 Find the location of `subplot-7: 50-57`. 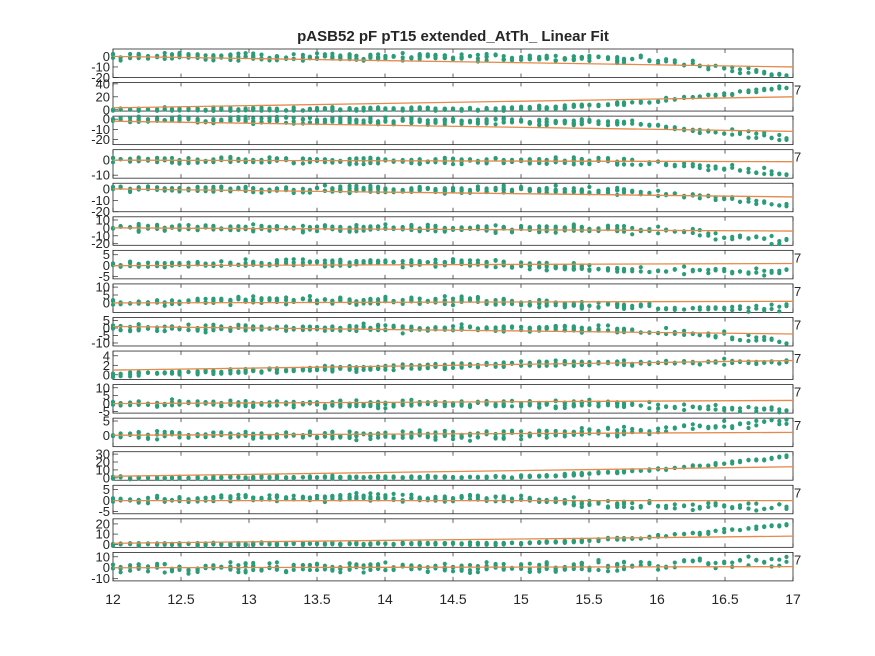

subplot-7: 50-57 is located at coordinates (449, 265).